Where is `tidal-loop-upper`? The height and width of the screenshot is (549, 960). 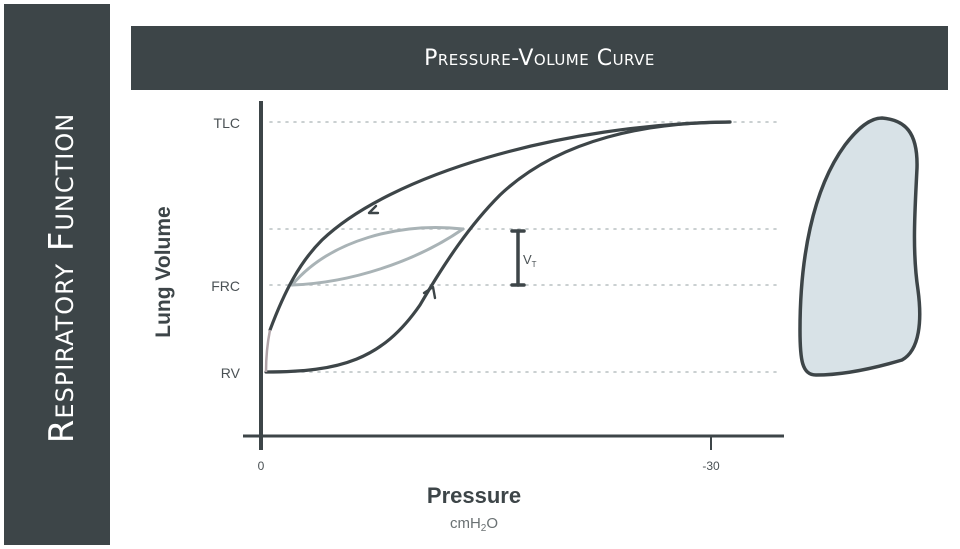 tidal-loop-upper is located at coordinates (377, 256).